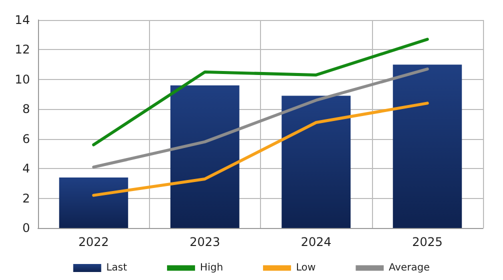 The width and height of the screenshot is (503, 280). What do you see at coordinates (26, 198) in the screenshot?
I see `y-tick-label: 2` at bounding box center [26, 198].